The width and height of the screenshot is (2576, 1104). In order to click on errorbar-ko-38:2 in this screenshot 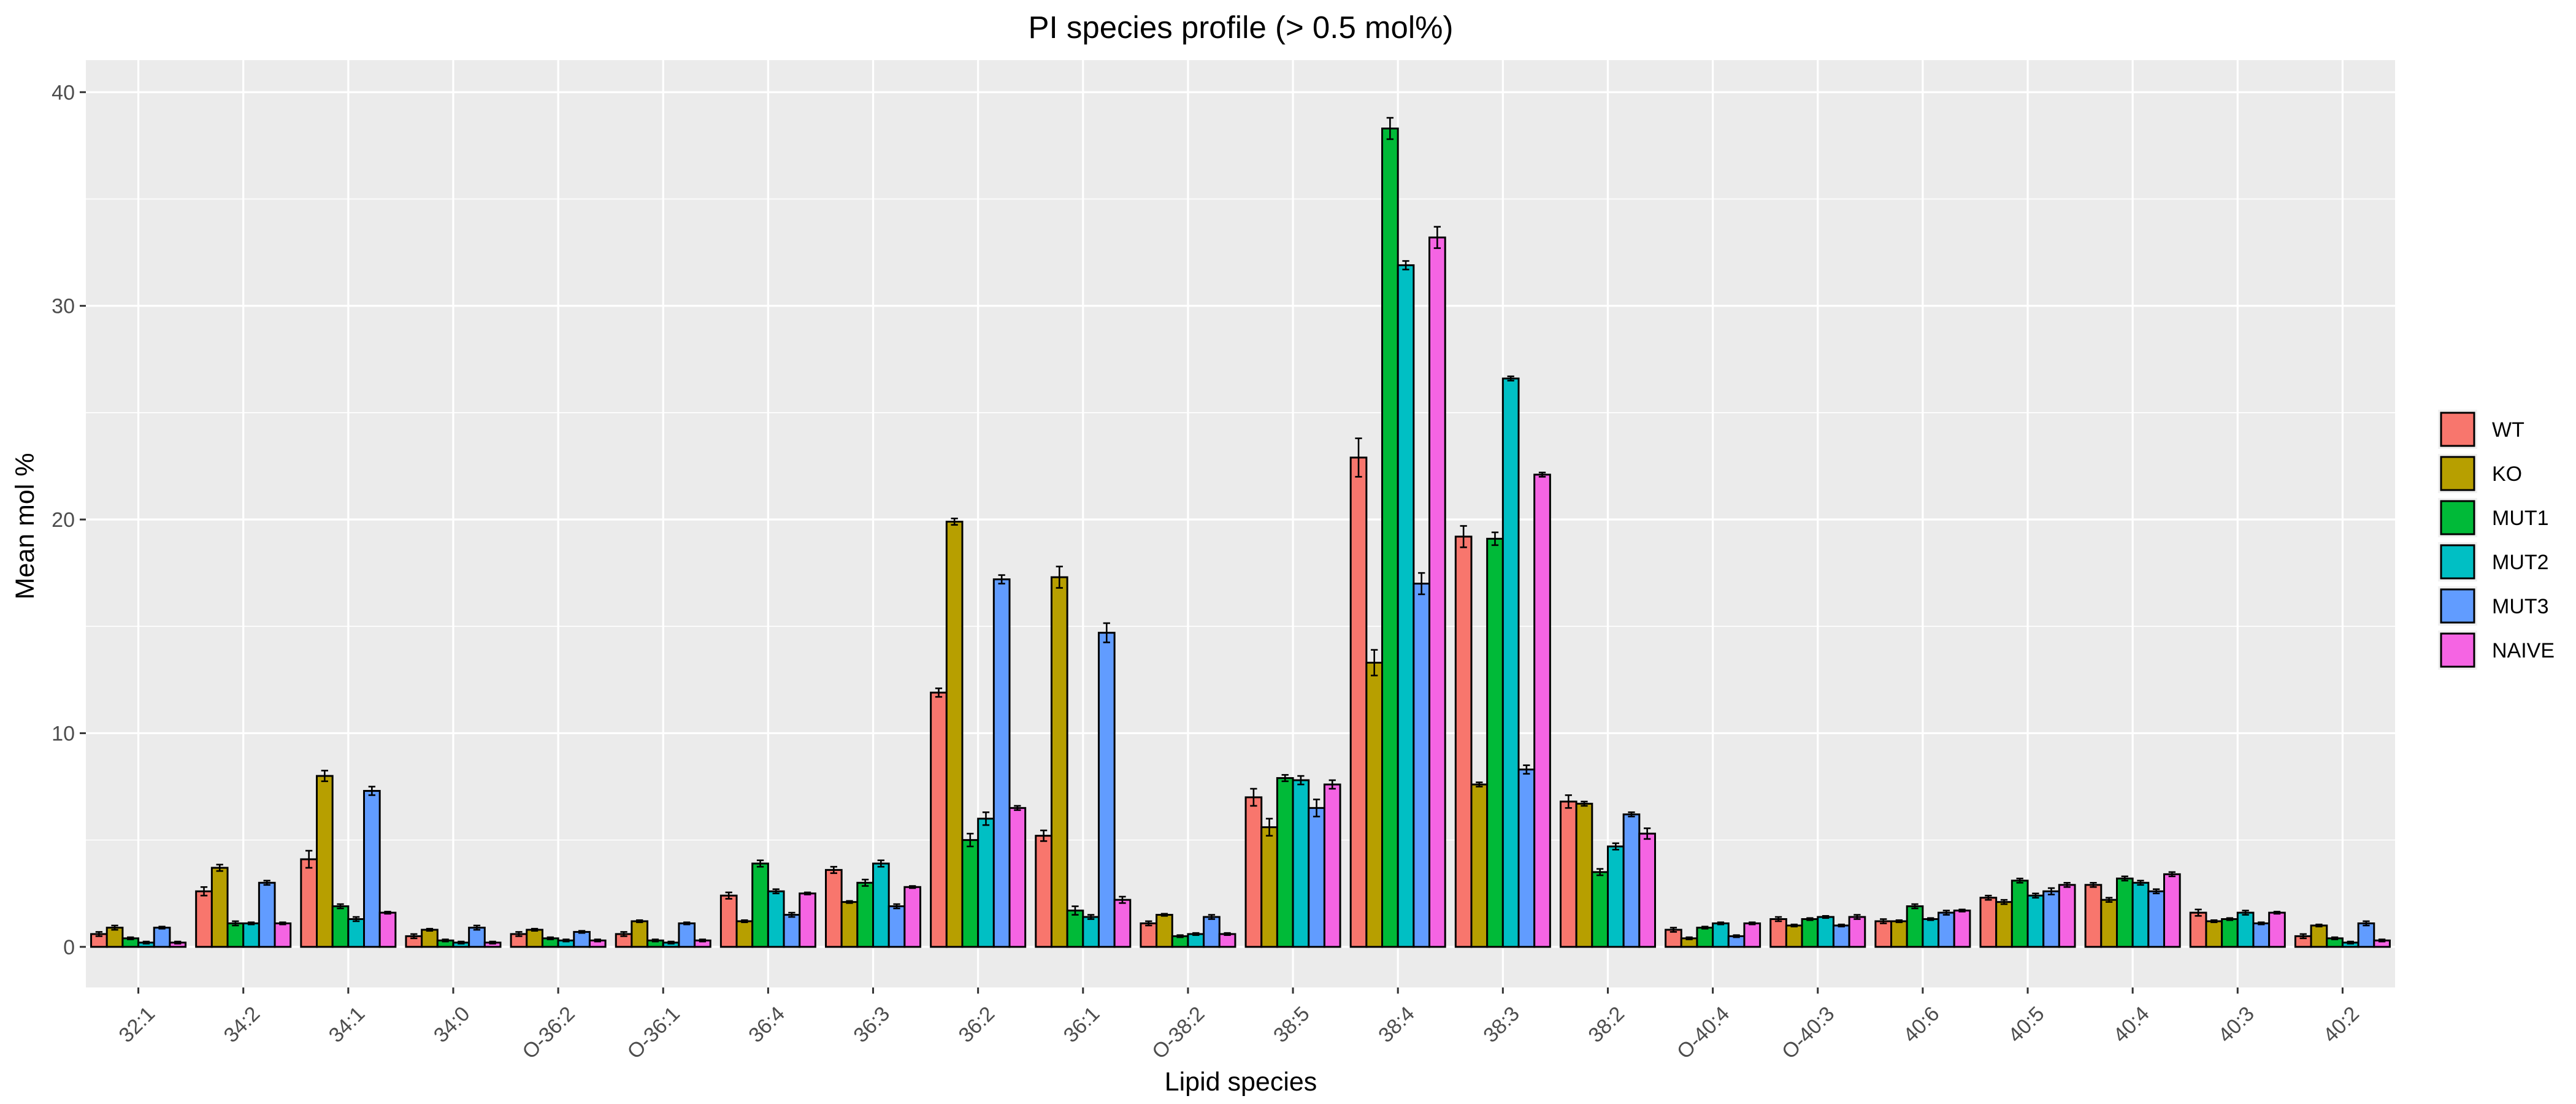, I will do `click(1584, 803)`.